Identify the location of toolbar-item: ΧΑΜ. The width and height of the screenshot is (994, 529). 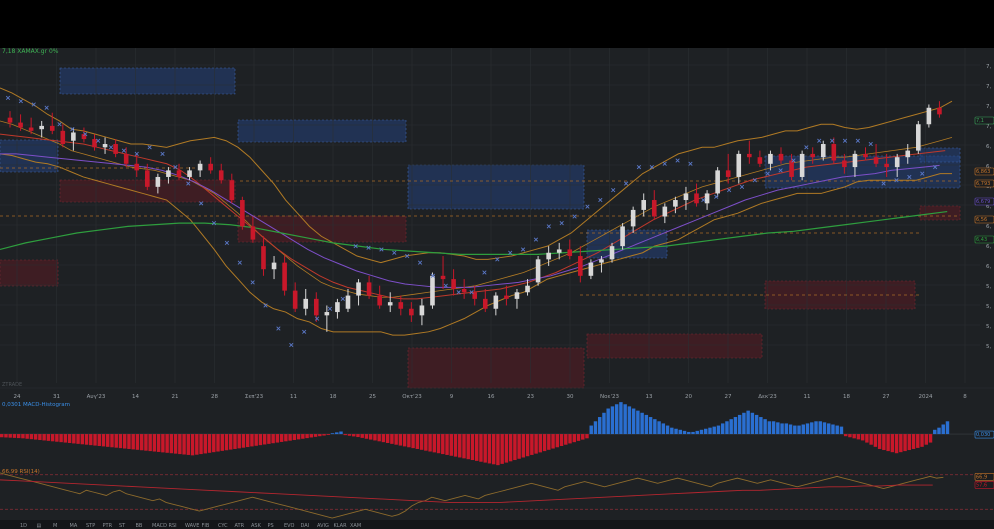
(355, 526).